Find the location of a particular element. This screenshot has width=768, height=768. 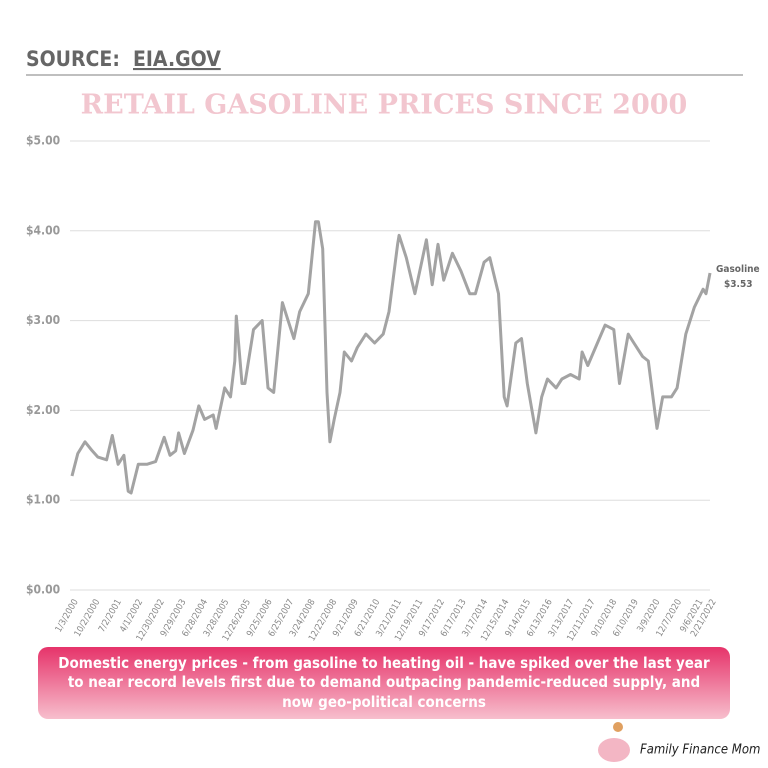

logo is located at coordinates (614, 742).